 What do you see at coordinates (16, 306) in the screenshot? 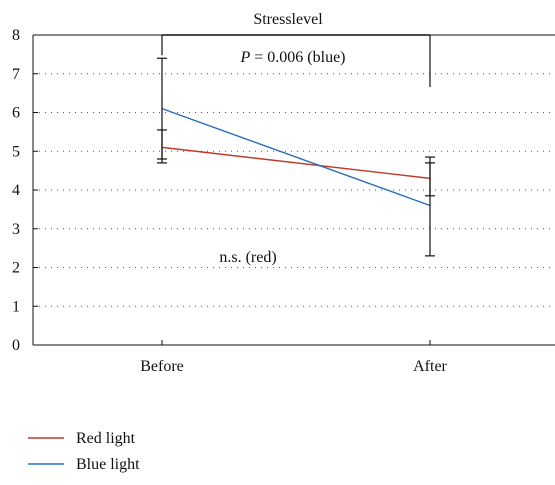
I see `y-tick-label-1: 1` at bounding box center [16, 306].